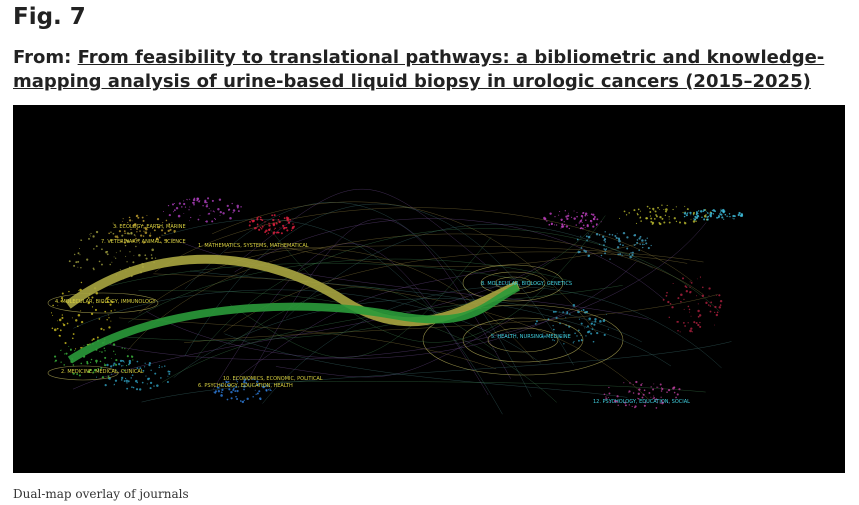 The image size is (859, 505). Describe the element at coordinates (253, 246) in the screenshot. I see `cluster-label: 1. MATHEMATICS, SYSTEMS, MATHEMATICAL` at that location.